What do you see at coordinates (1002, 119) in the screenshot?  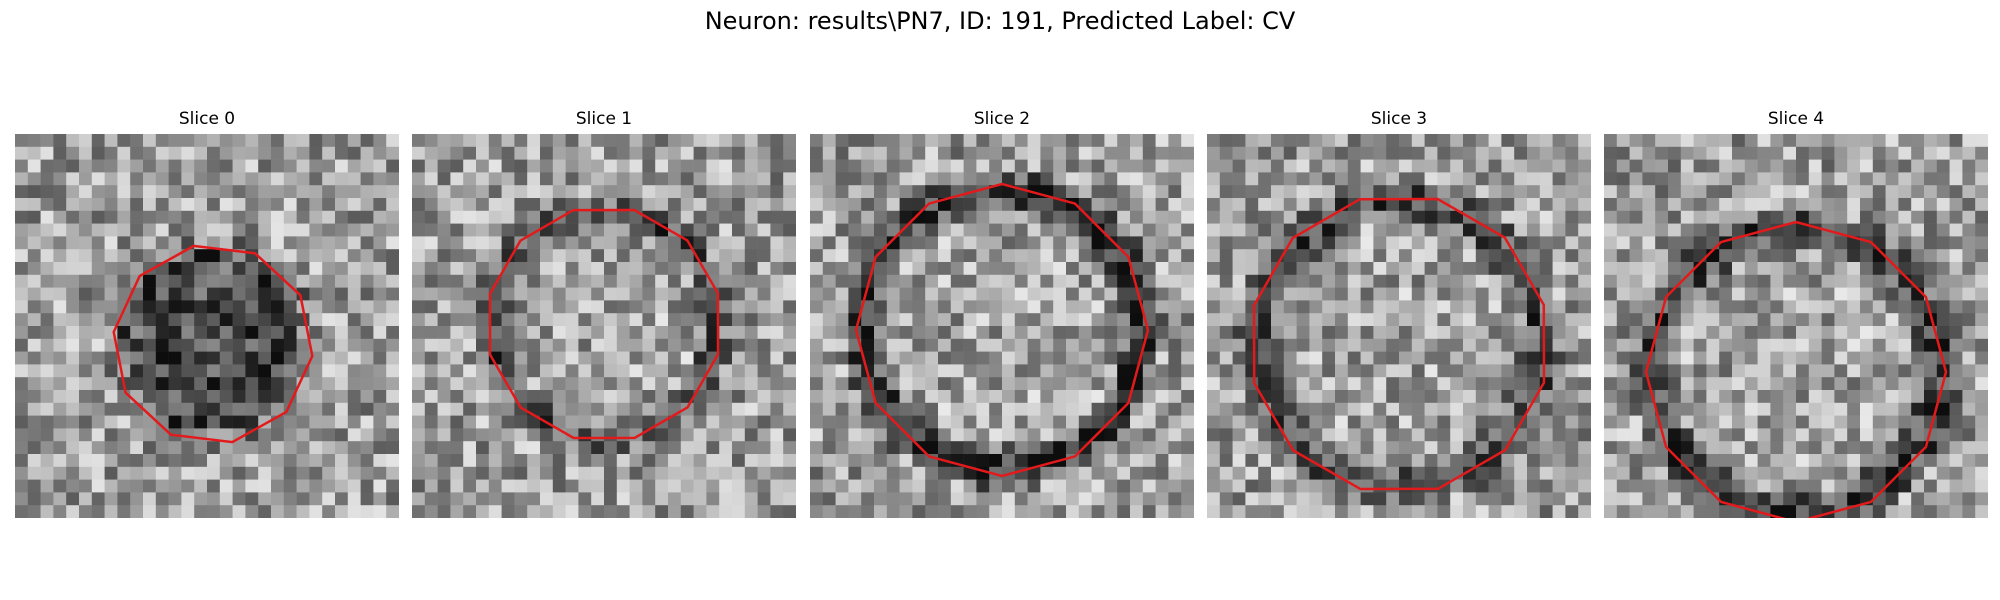 I see `slice-title: Slice 2` at bounding box center [1002, 119].